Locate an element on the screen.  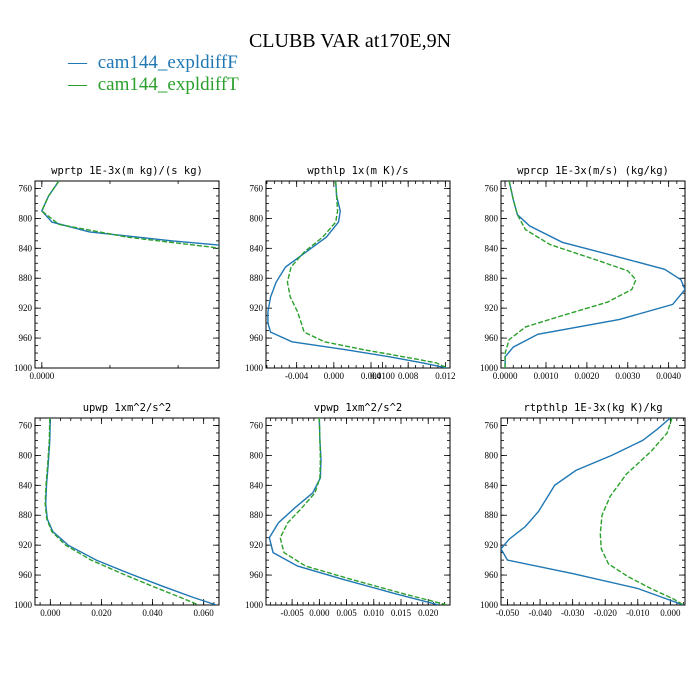
x-tick-label: -0.020 is located at coordinates (606, 613).